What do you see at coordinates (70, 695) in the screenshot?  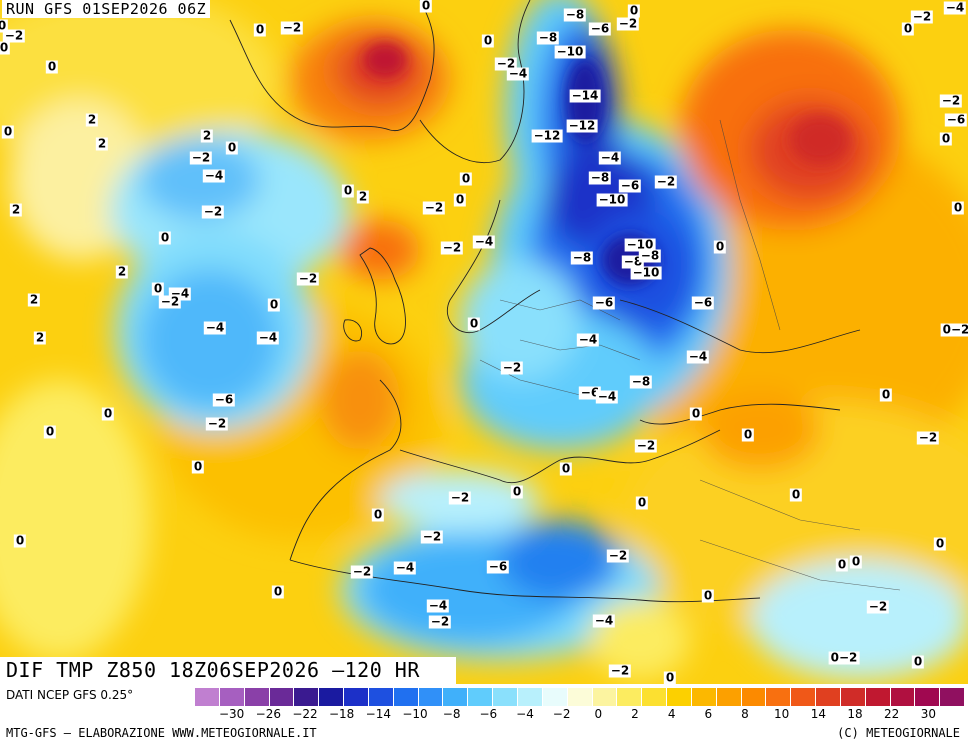 I see `source-label: DATI NCEP GFS 0.25°` at bounding box center [70, 695].